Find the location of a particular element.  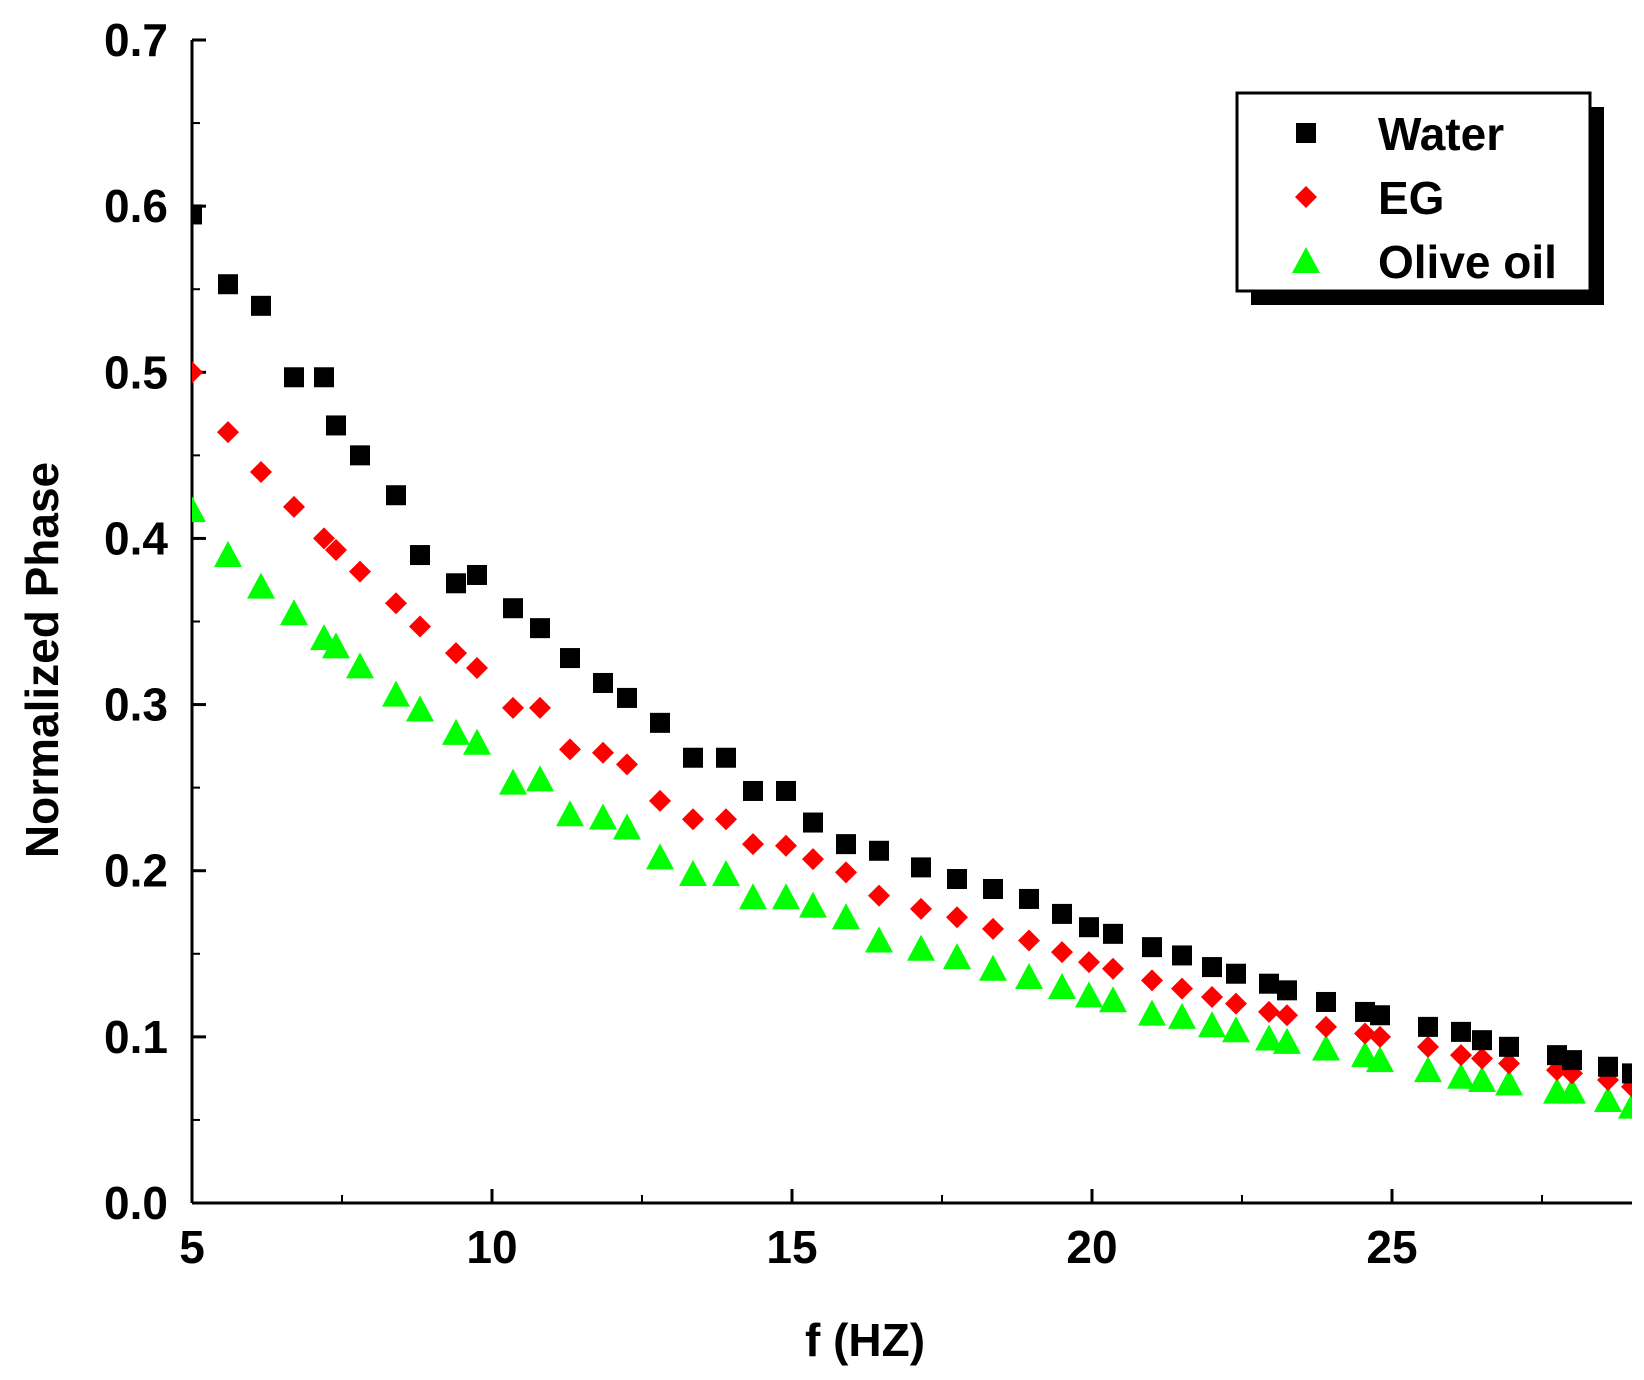

x-tick-label: 10 is located at coordinates (491, 1247).